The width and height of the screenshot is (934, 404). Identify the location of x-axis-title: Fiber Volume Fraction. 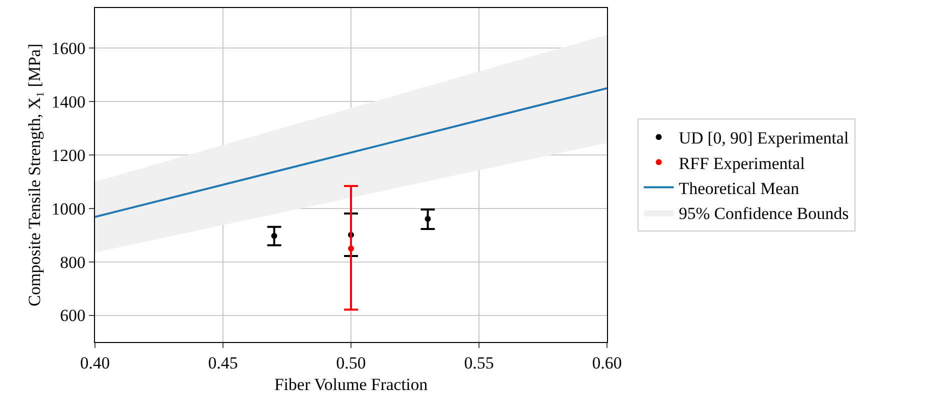
(351, 384).